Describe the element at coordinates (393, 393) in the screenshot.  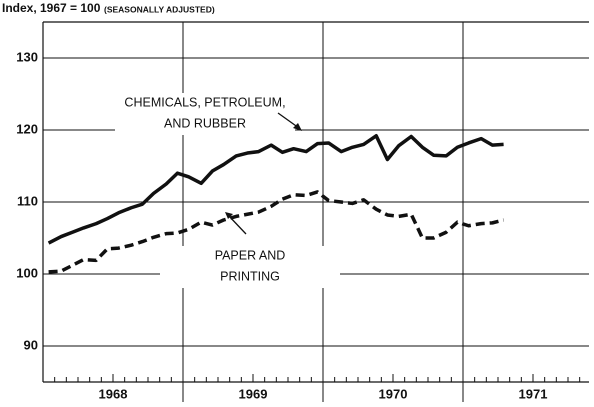
I see `x-tick-label: 1970` at that location.